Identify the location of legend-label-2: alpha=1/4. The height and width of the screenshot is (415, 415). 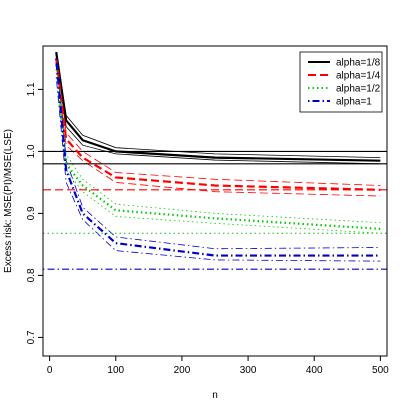
(358, 76).